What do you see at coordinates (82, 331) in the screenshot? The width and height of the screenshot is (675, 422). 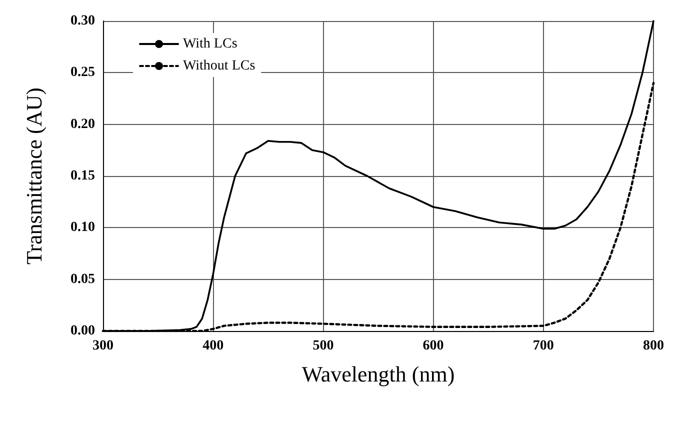 I see `y-tick-label: 0.00` at bounding box center [82, 331].